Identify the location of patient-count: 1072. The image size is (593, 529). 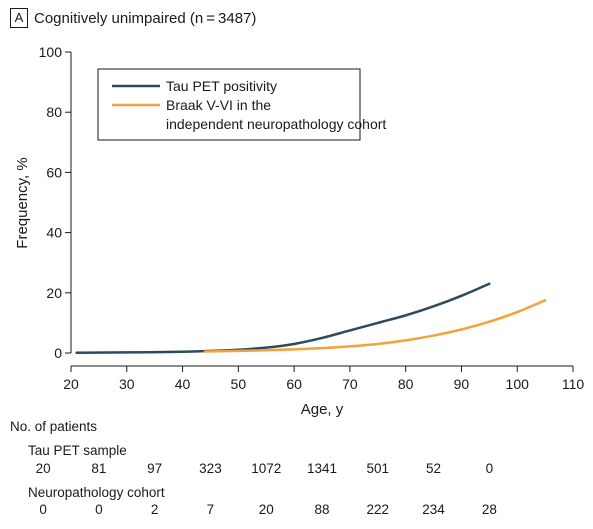
(266, 468).